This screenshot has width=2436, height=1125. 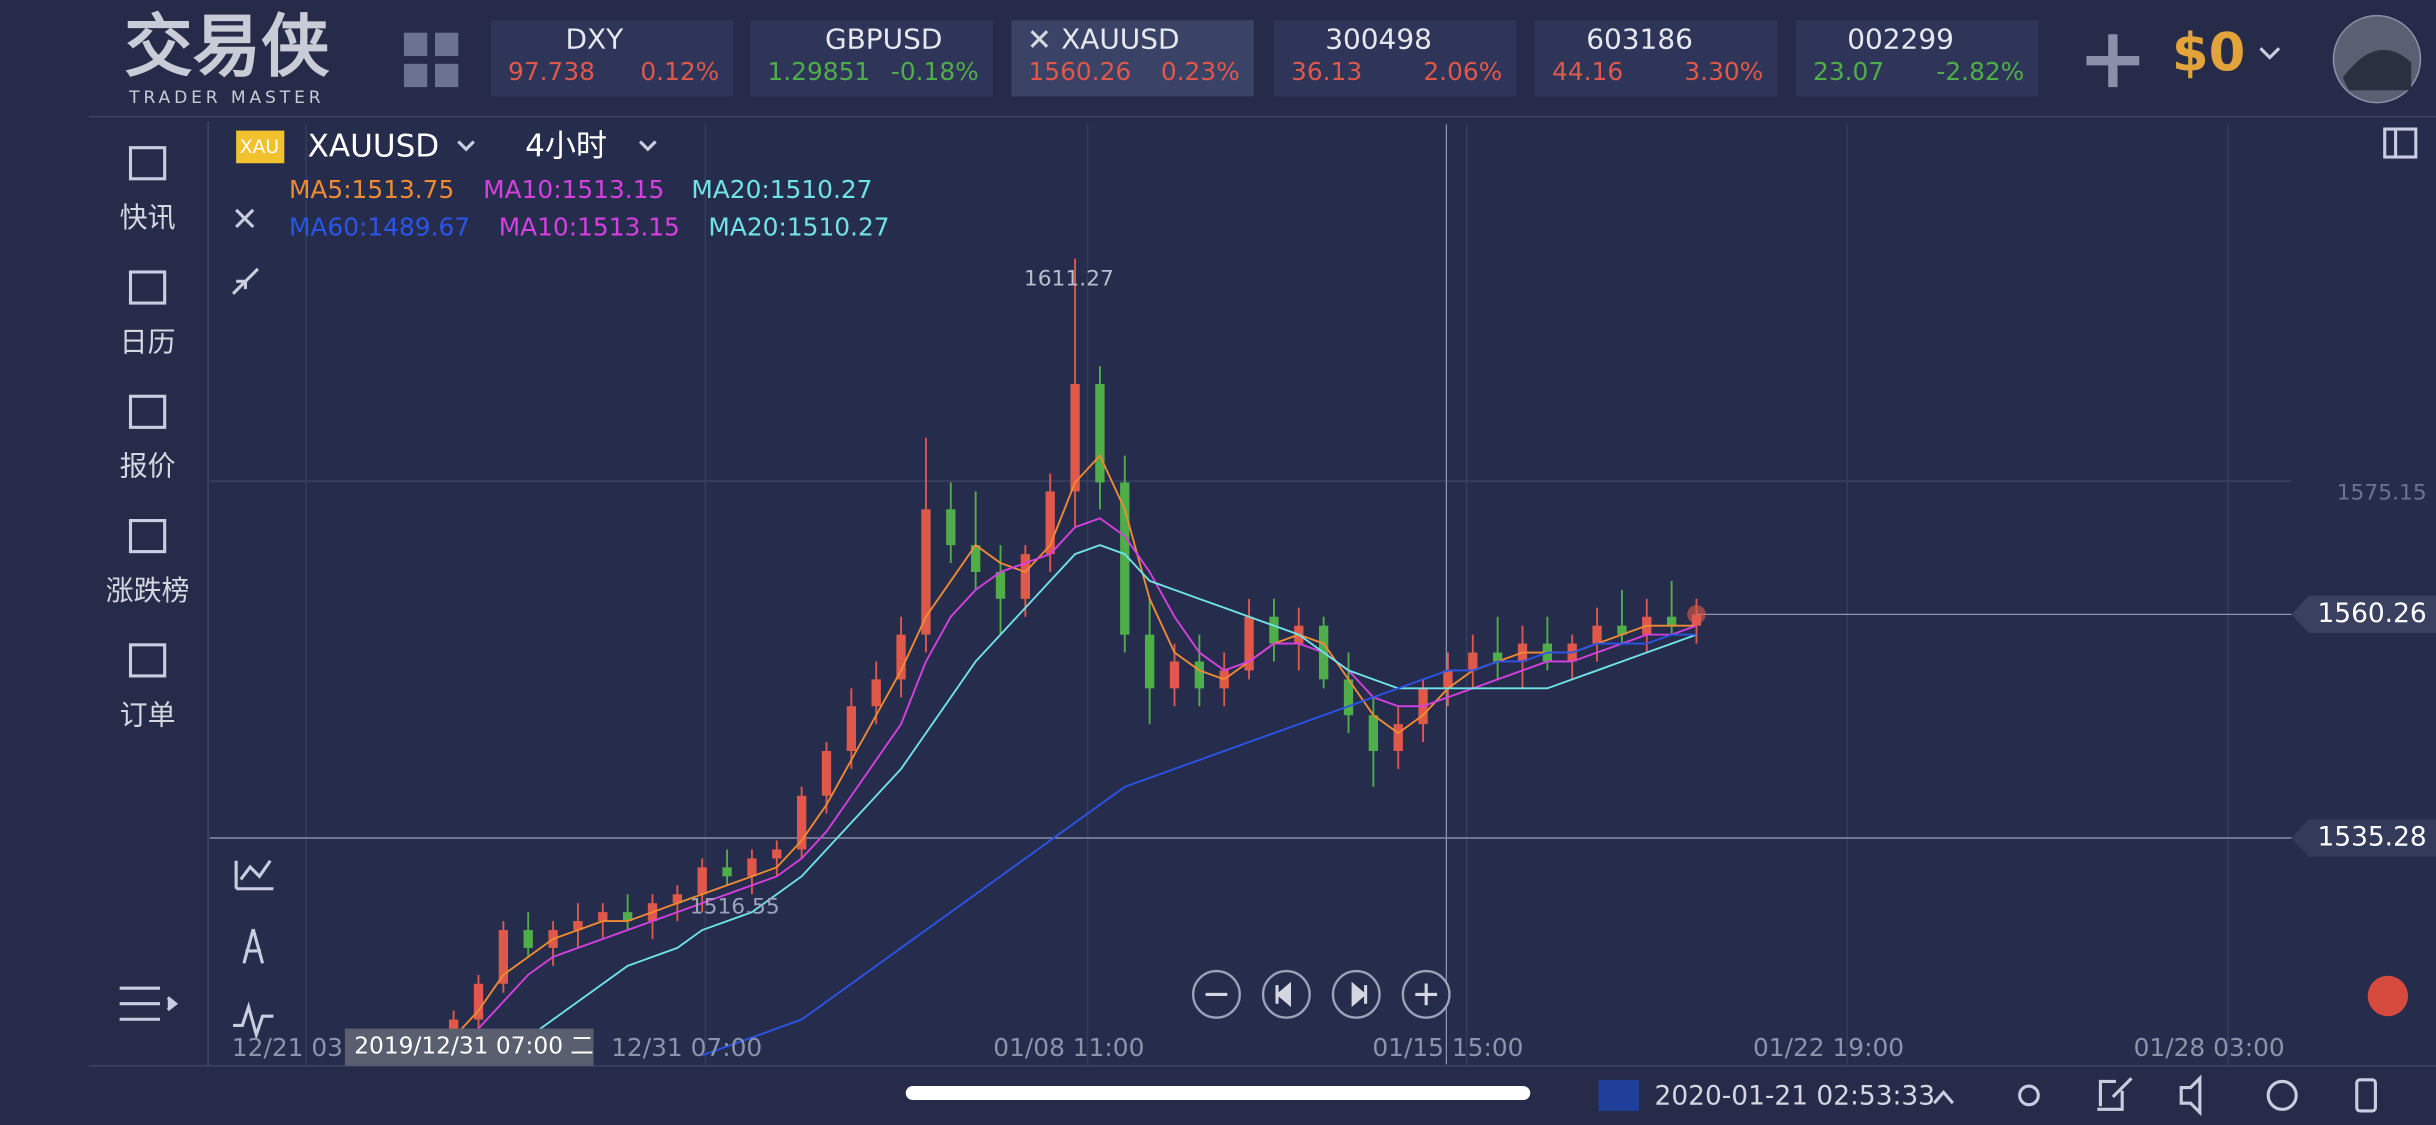 What do you see at coordinates (935, 71) in the screenshot?
I see `ticker-change: -0.18%` at bounding box center [935, 71].